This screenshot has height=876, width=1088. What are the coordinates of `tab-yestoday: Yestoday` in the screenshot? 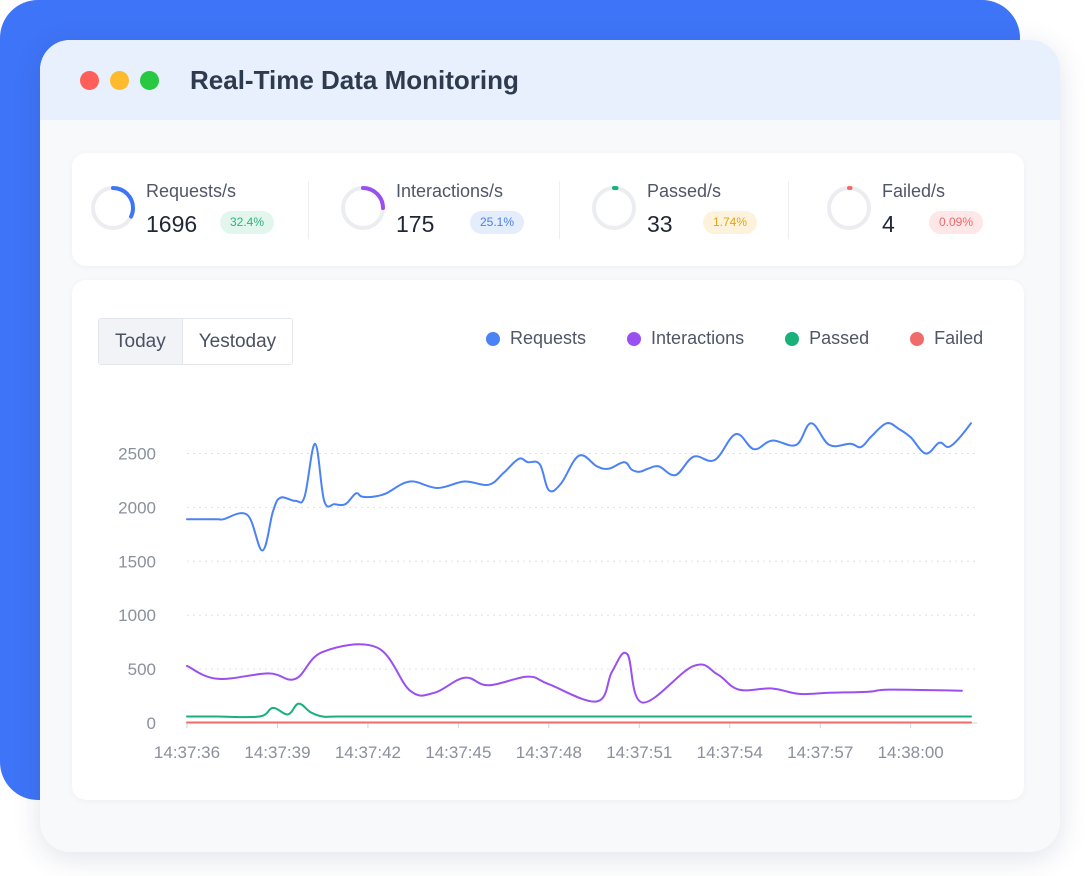 It's located at (237, 341).